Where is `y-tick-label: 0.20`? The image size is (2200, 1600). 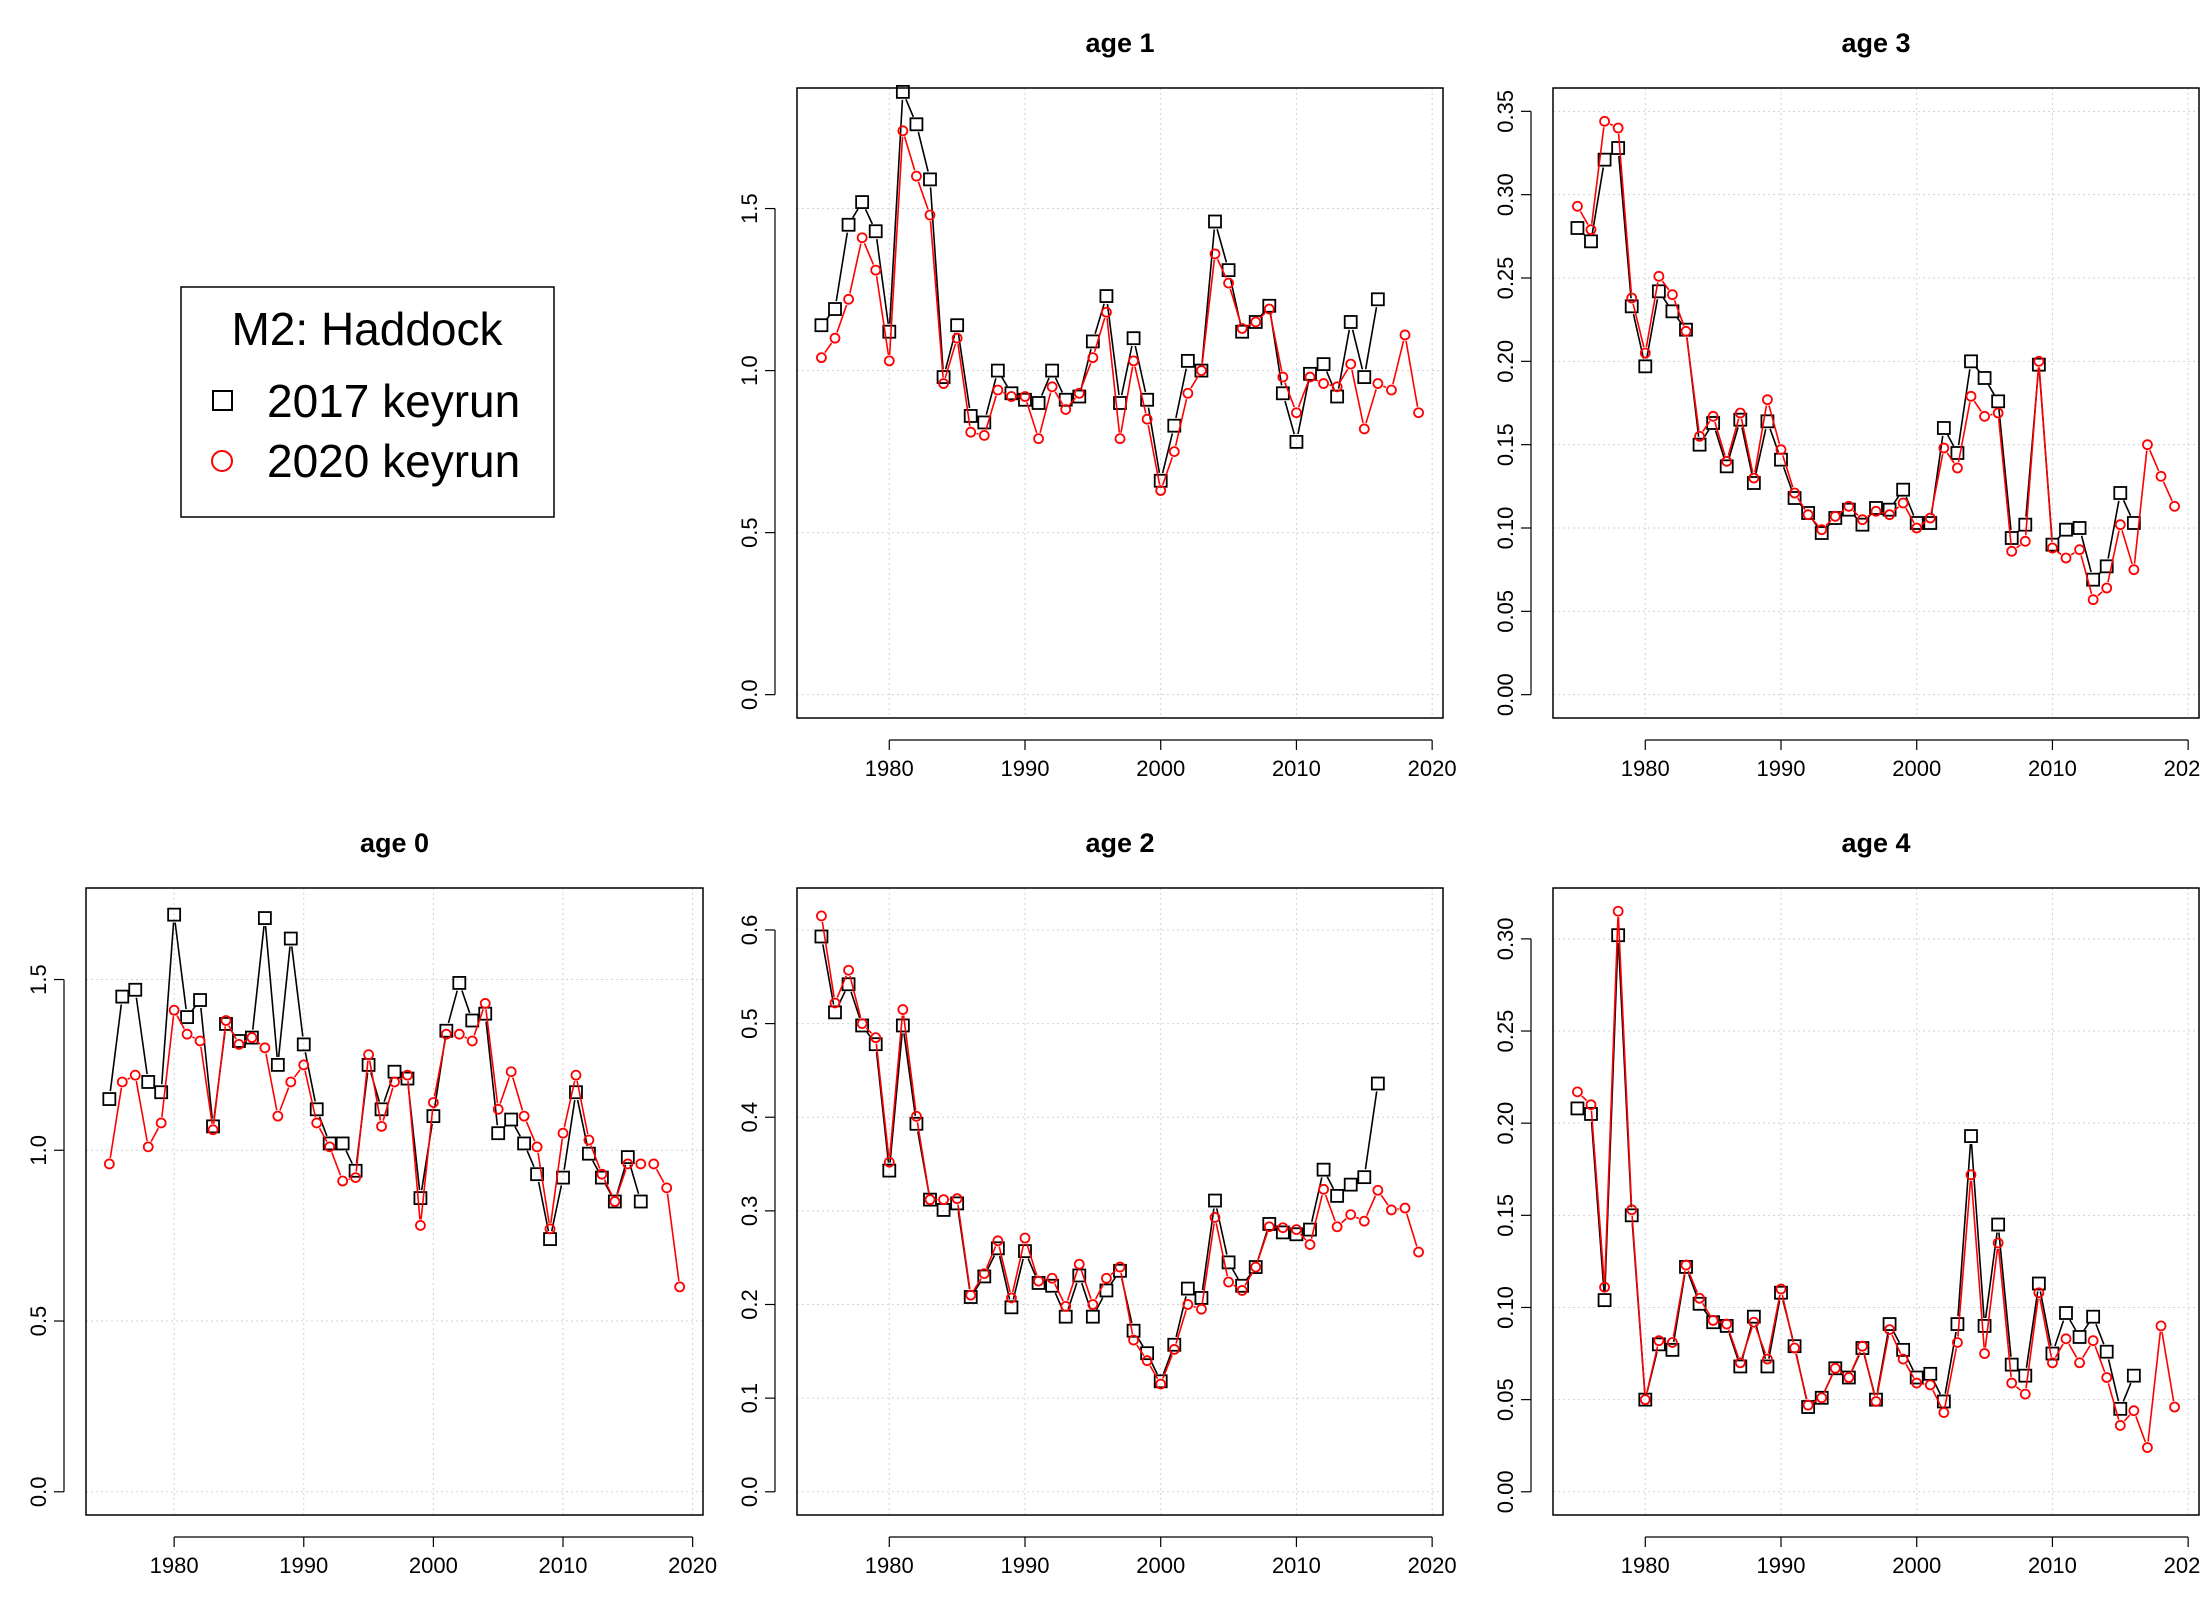
y-tick-label: 0.20 is located at coordinates (1505, 1123).